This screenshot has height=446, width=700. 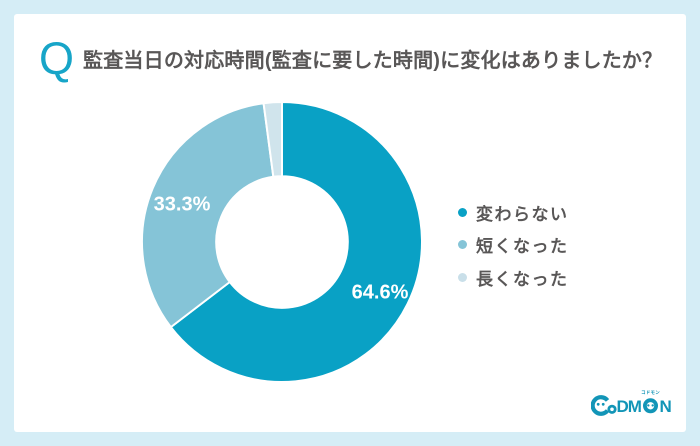 I want to click on logo-o-eye-right-icon, so click(x=652, y=405).